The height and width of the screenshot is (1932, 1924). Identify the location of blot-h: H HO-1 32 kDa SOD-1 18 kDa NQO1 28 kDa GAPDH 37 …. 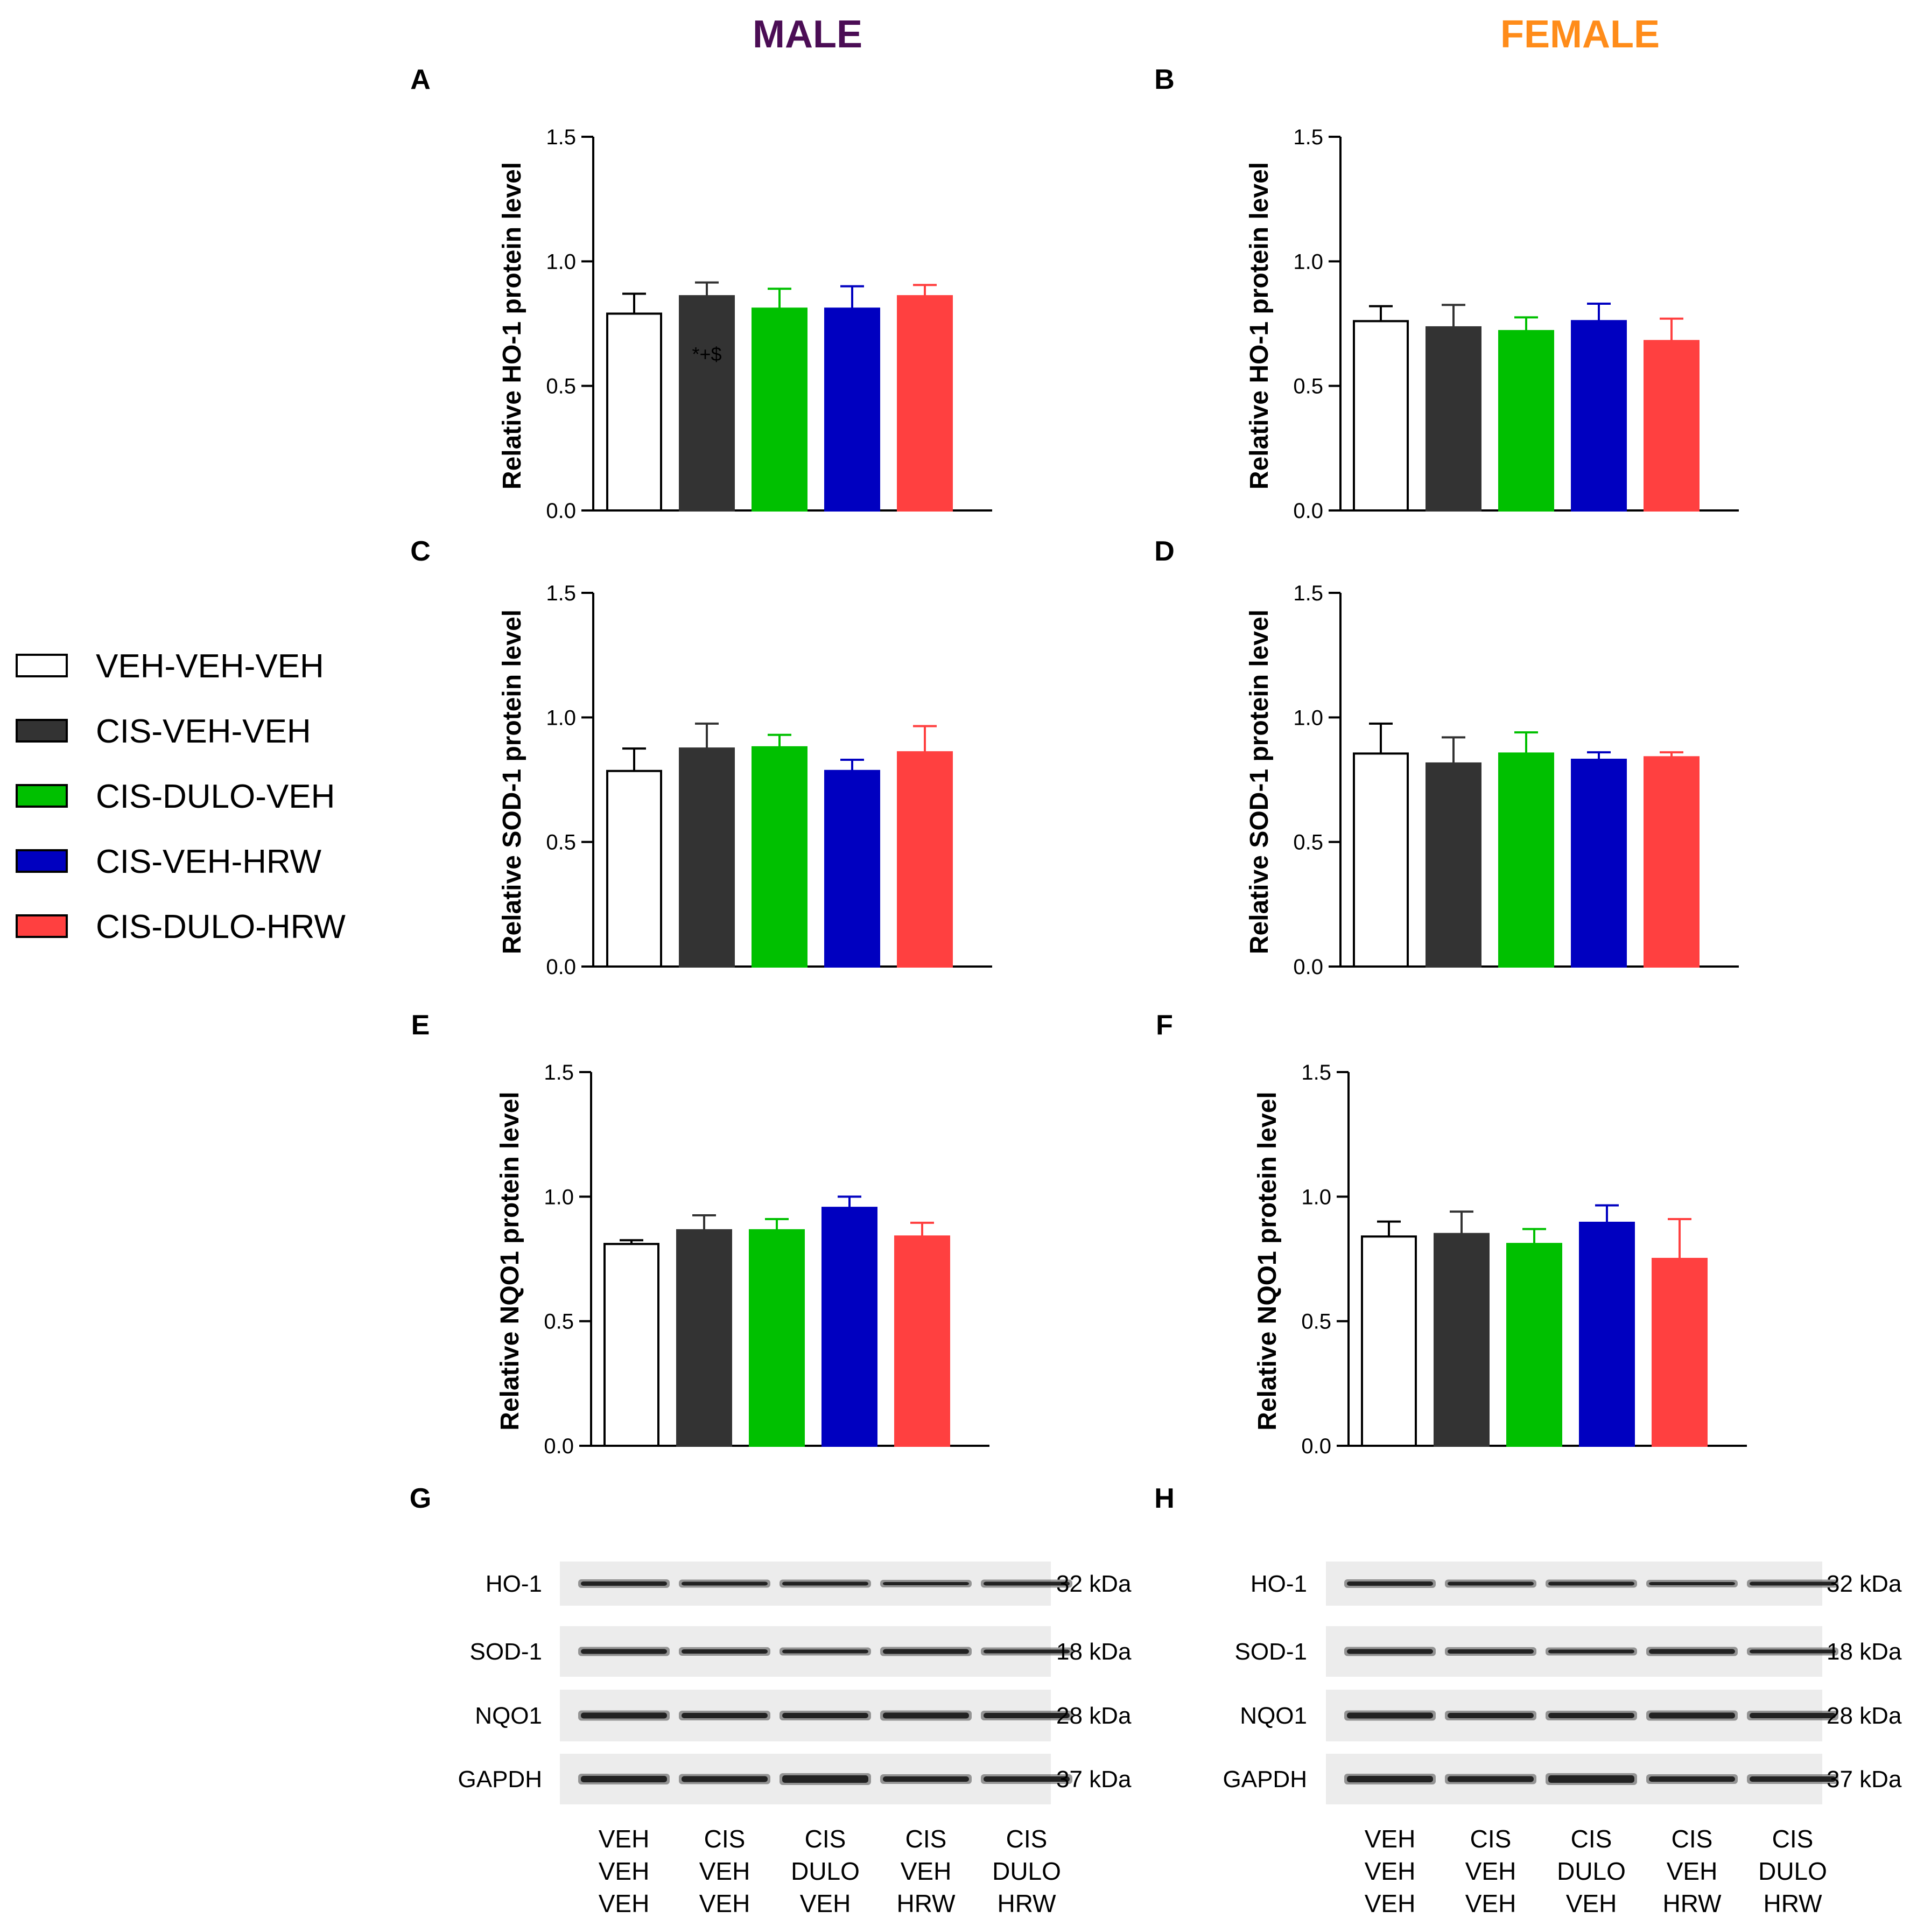
(1528, 1700).